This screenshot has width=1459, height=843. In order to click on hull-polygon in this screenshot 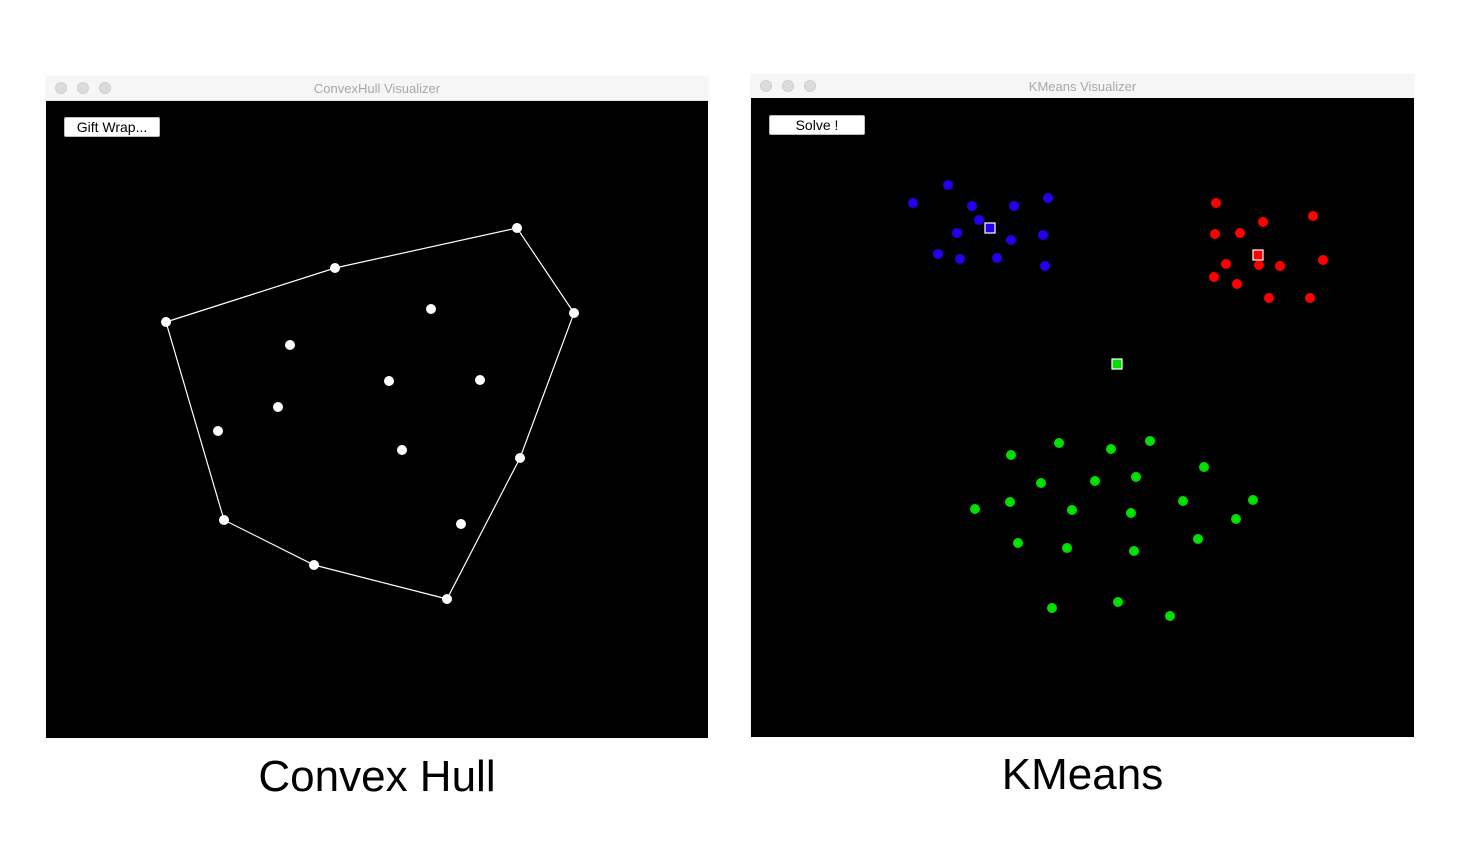, I will do `click(370, 413)`.